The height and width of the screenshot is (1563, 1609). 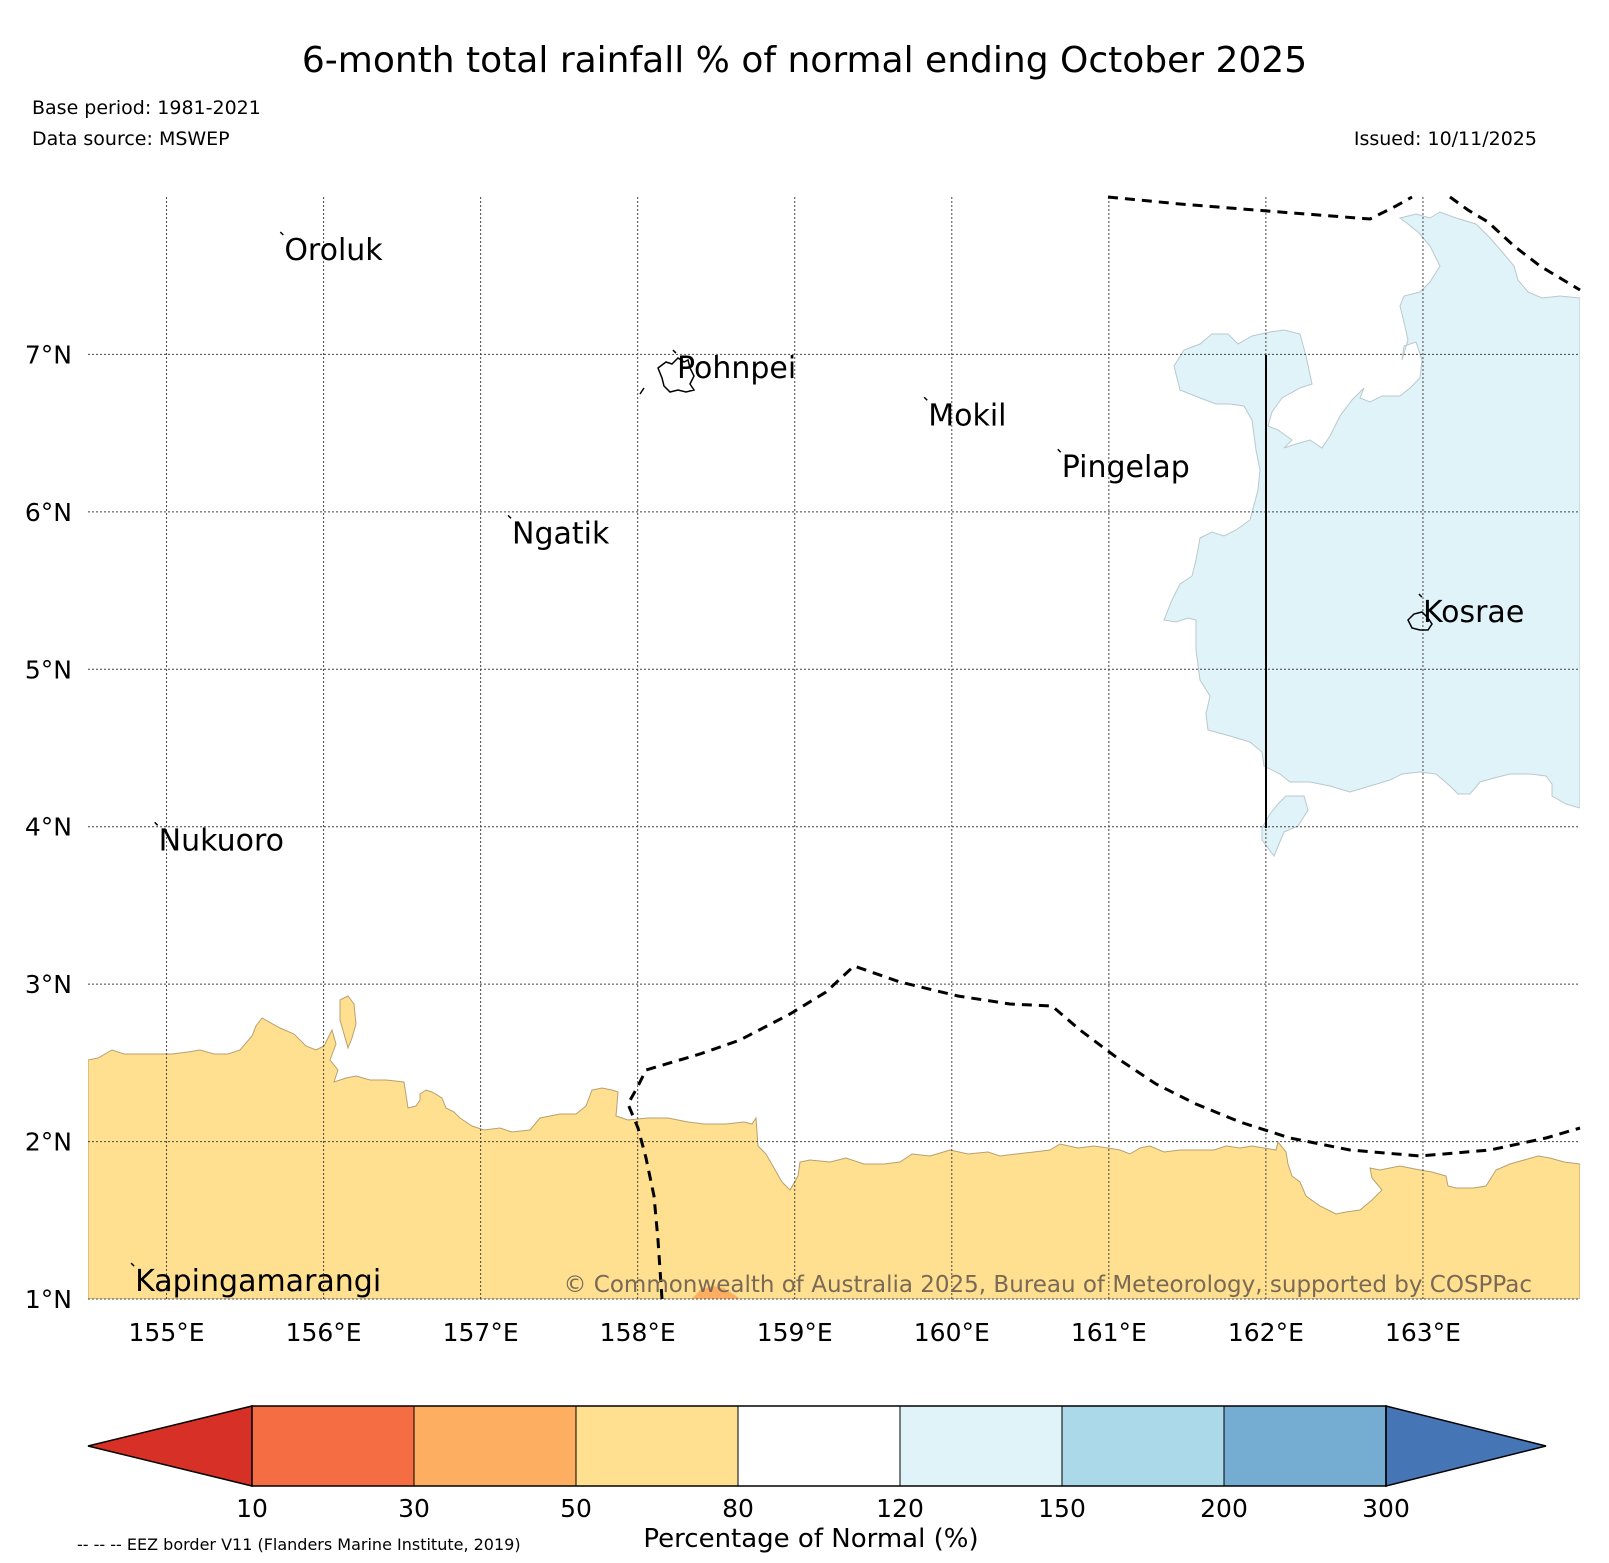 I want to click on colorbar: 10 30 50 80 120 150 200 300, so click(x=817, y=1464).